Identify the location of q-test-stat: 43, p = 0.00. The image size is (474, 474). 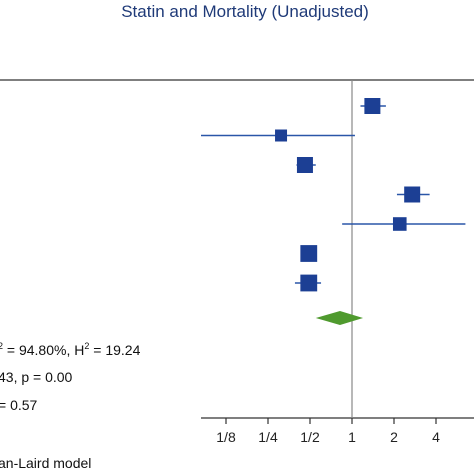
(36, 377).